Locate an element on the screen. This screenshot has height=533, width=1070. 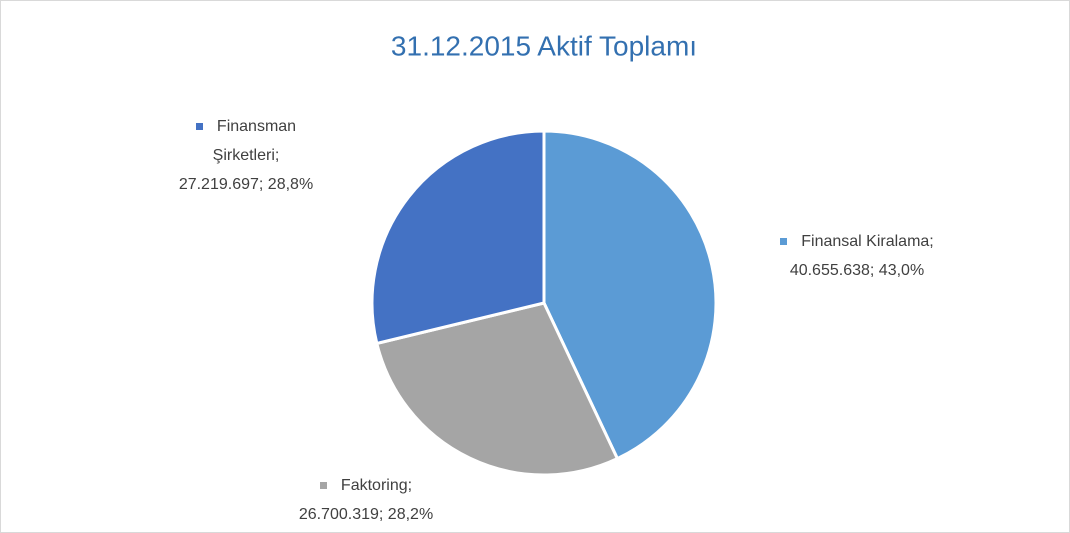
data-label: Finansal Kiralama; 40.655.638; 43,0% is located at coordinates (857, 256).